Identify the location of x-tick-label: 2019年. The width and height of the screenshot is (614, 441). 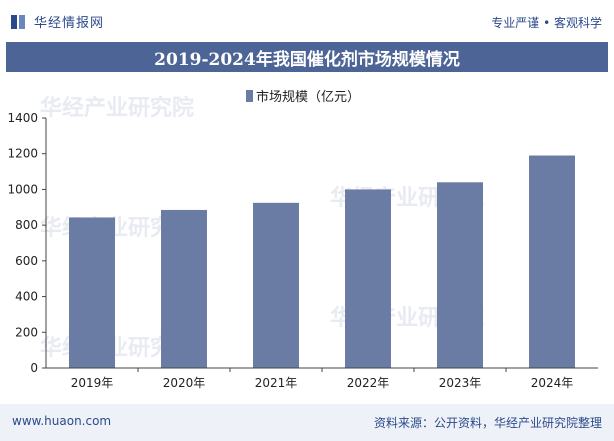
(92, 383).